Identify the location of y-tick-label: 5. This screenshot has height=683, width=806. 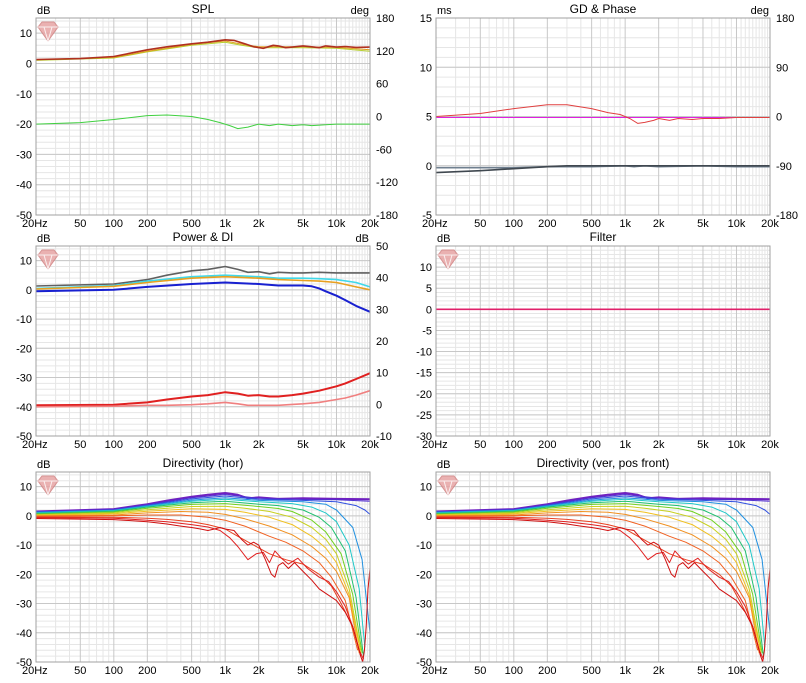
(429, 289).